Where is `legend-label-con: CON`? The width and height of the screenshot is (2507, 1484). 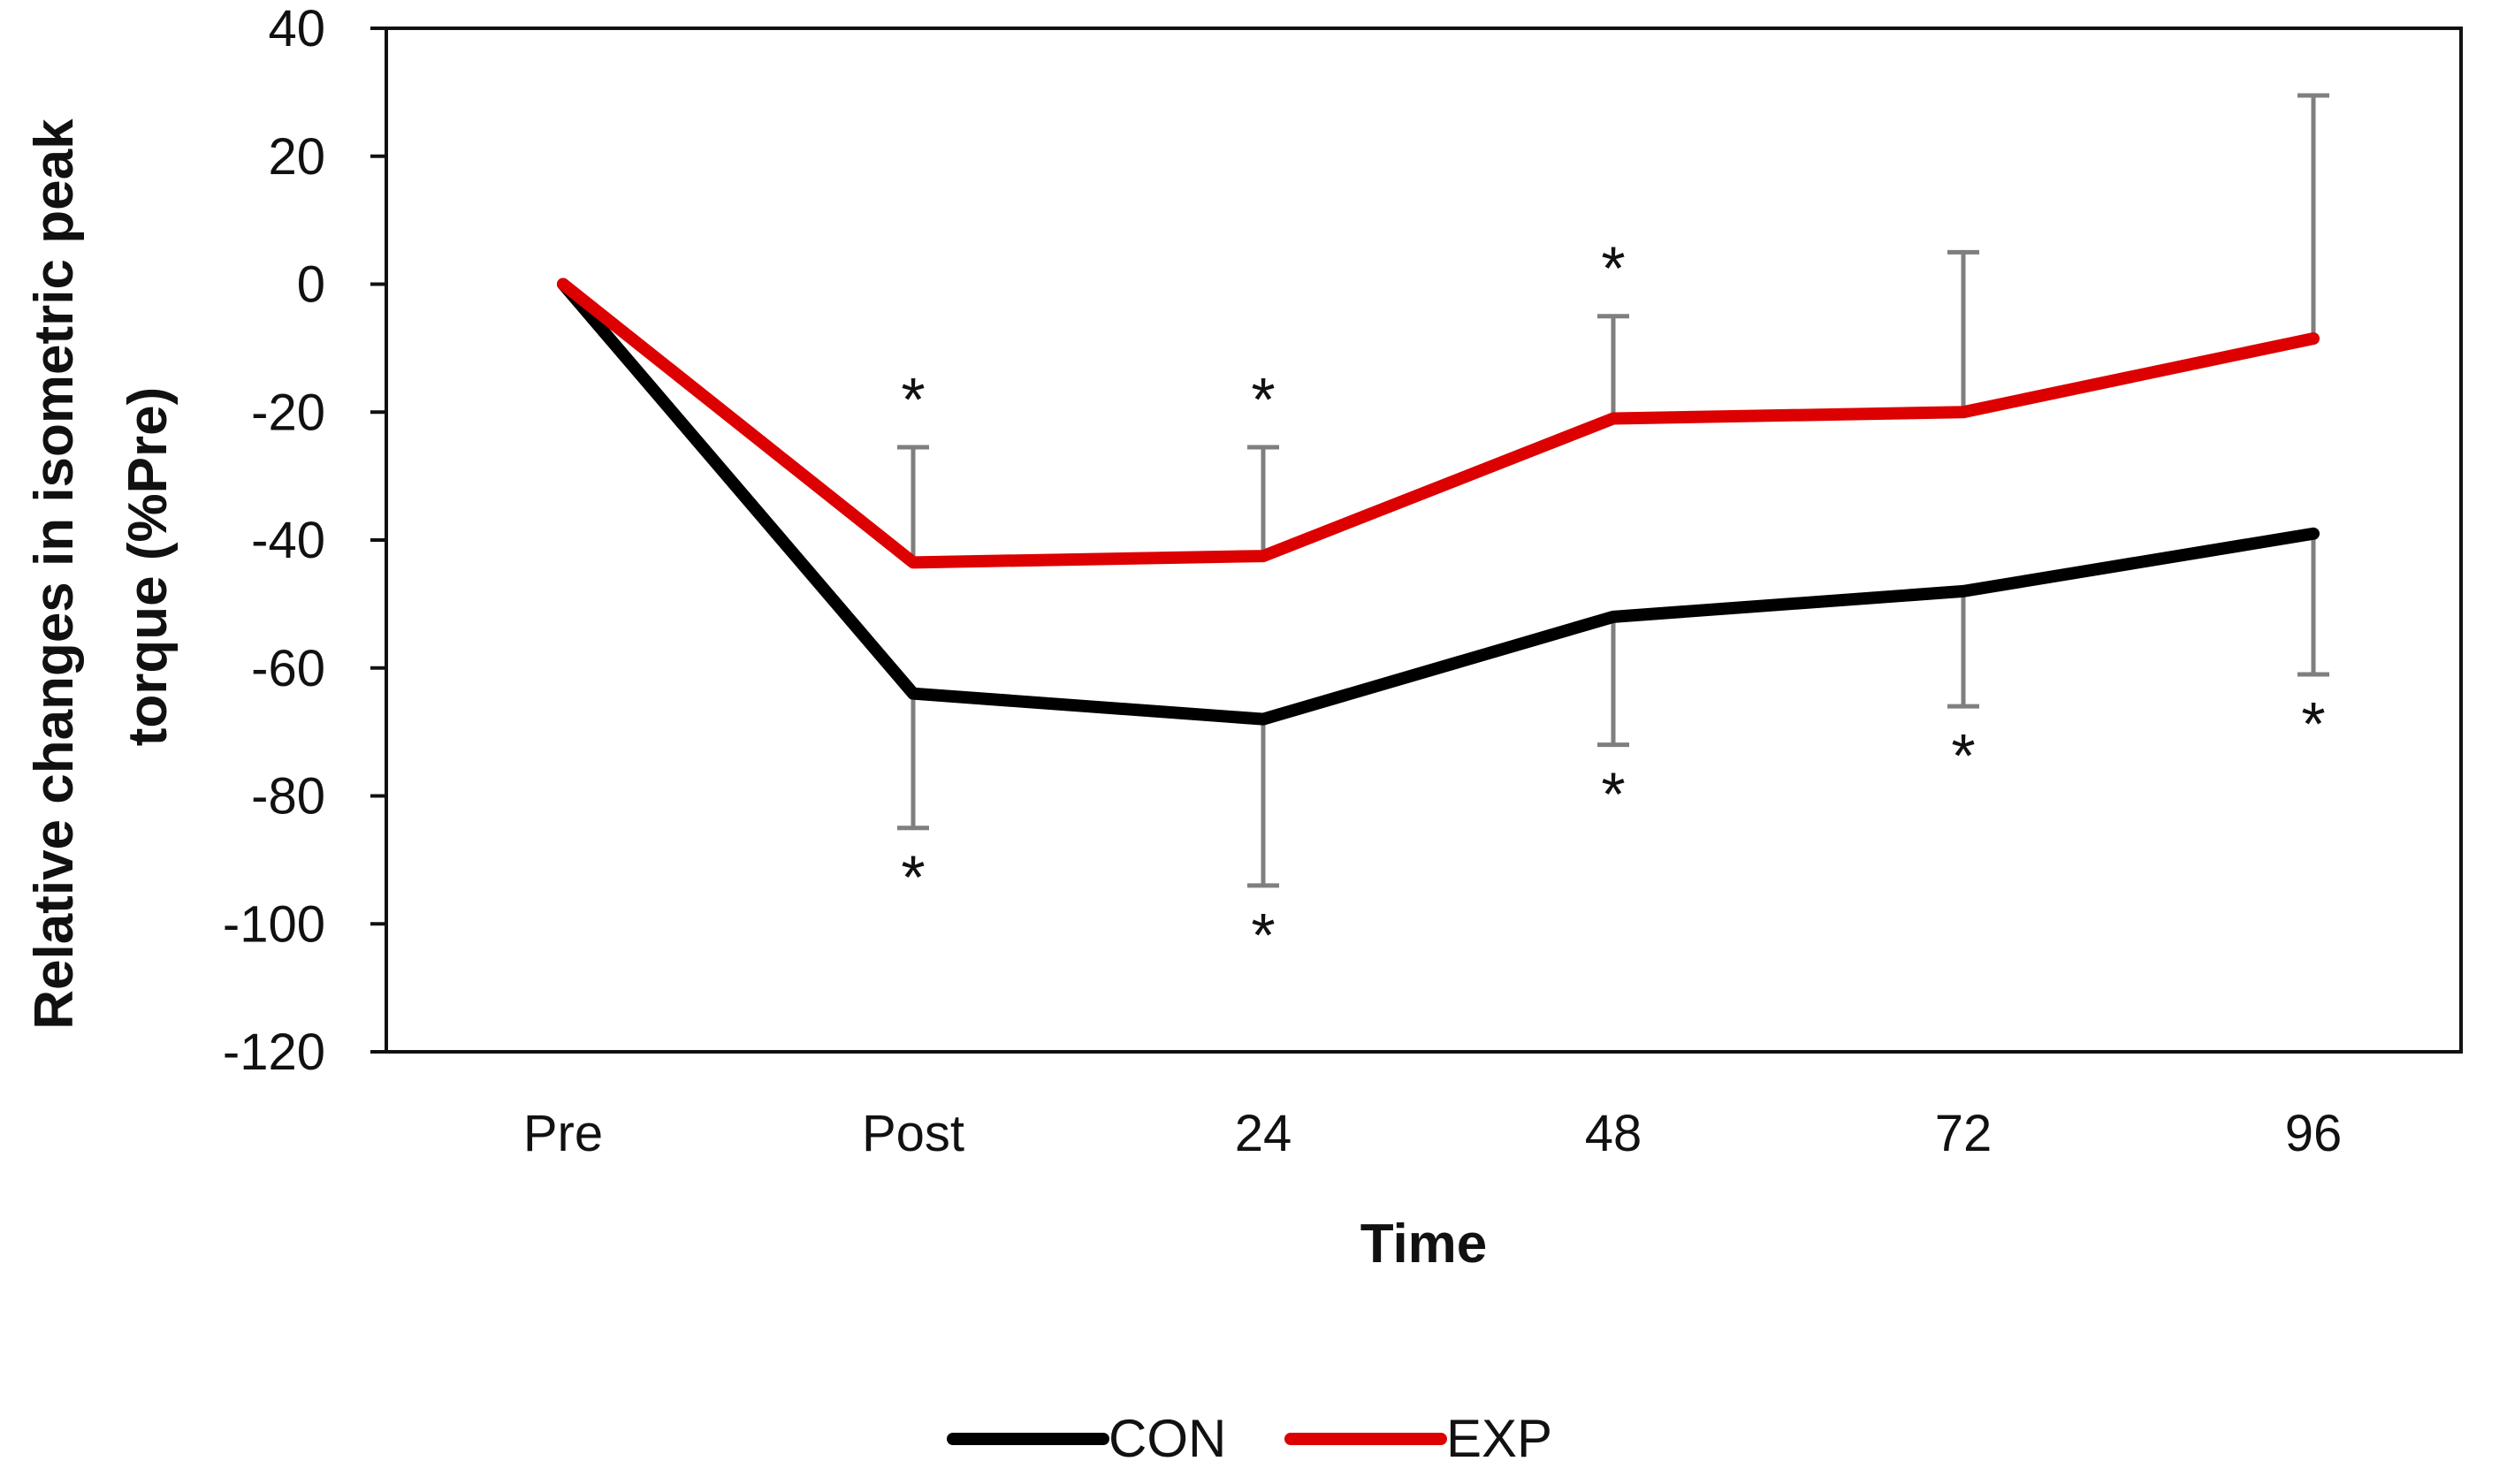 legend-label-con: CON is located at coordinates (1168, 1438).